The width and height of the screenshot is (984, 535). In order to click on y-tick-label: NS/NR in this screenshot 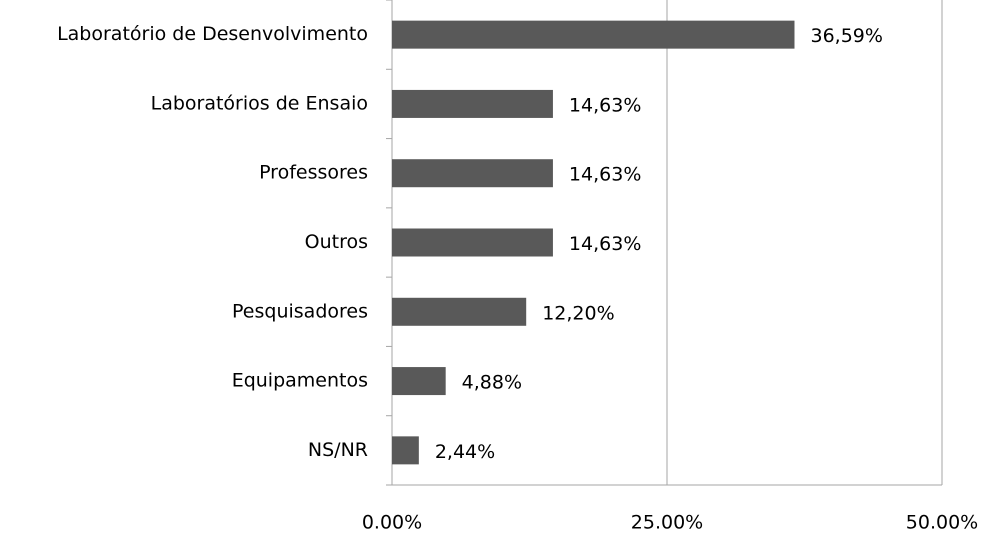, I will do `click(338, 450)`.